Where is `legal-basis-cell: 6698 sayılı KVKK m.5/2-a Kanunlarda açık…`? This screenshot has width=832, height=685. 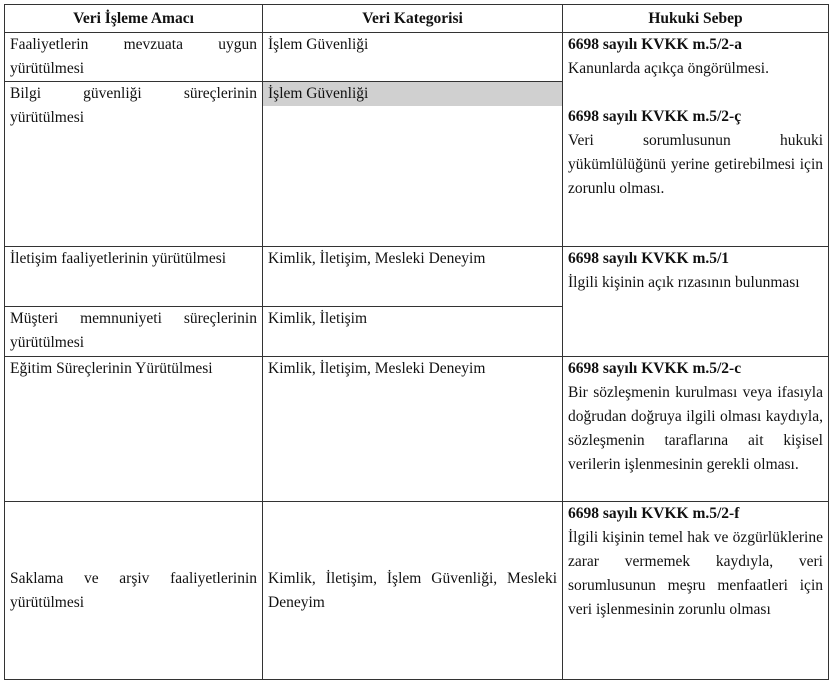 legal-basis-cell: 6698 sayılı KVKK m.5/2-a Kanunlarda açık… is located at coordinates (695, 139).